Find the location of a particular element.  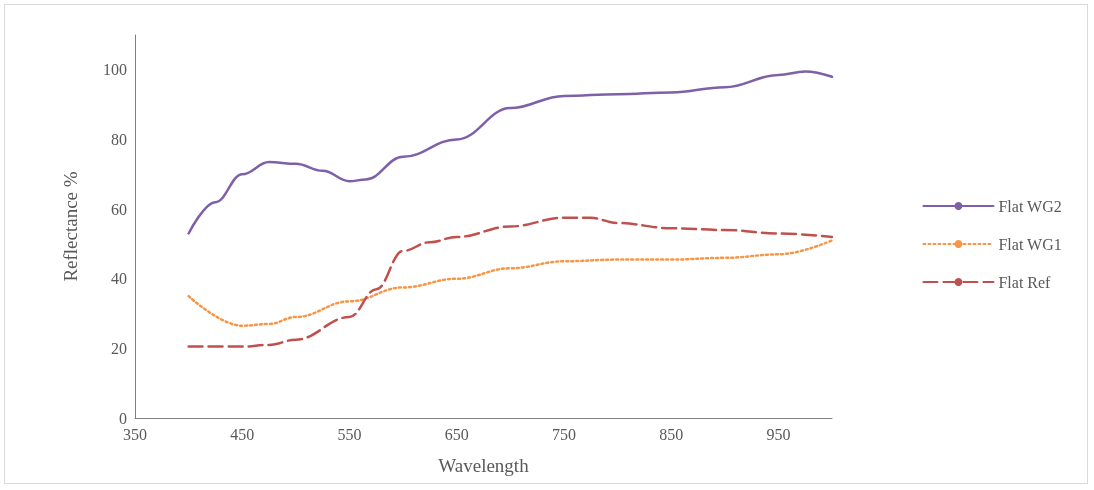

y-tick-label: 20 is located at coordinates (119, 348).